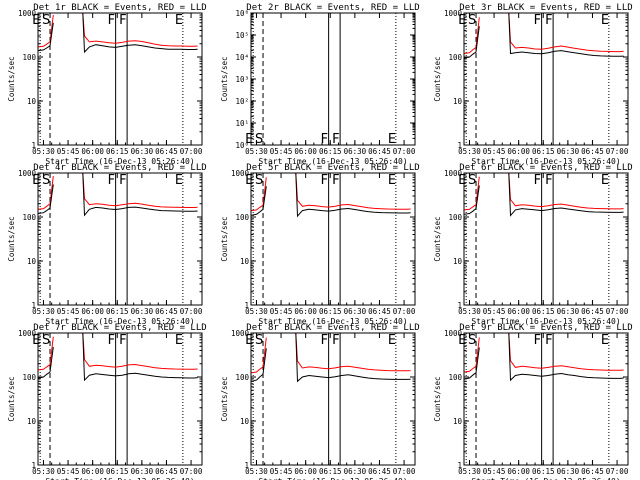 The height and width of the screenshot is (480, 640). I want to click on panel-title: Det 1r BLACK = Events, RED = LLD, so click(119, 8).